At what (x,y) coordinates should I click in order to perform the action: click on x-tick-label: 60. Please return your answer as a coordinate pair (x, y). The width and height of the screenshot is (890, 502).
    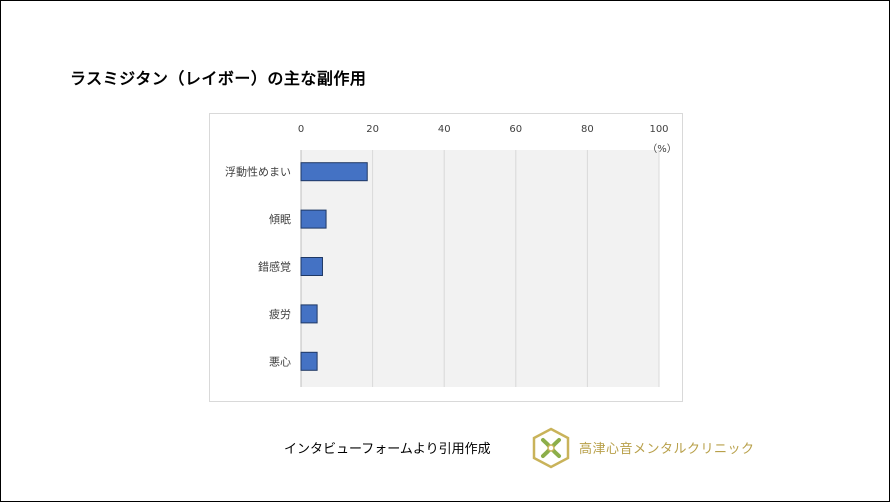
    Looking at the image, I should click on (515, 129).